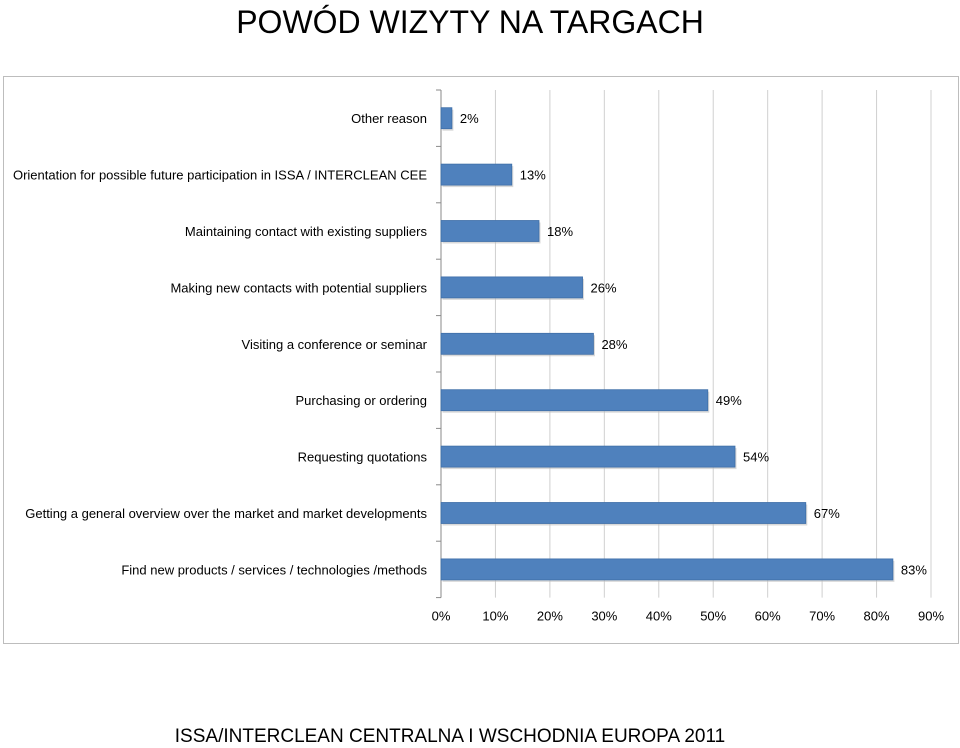 This screenshot has width=960, height=748. I want to click on x-tick-label: 50%, so click(713, 616).